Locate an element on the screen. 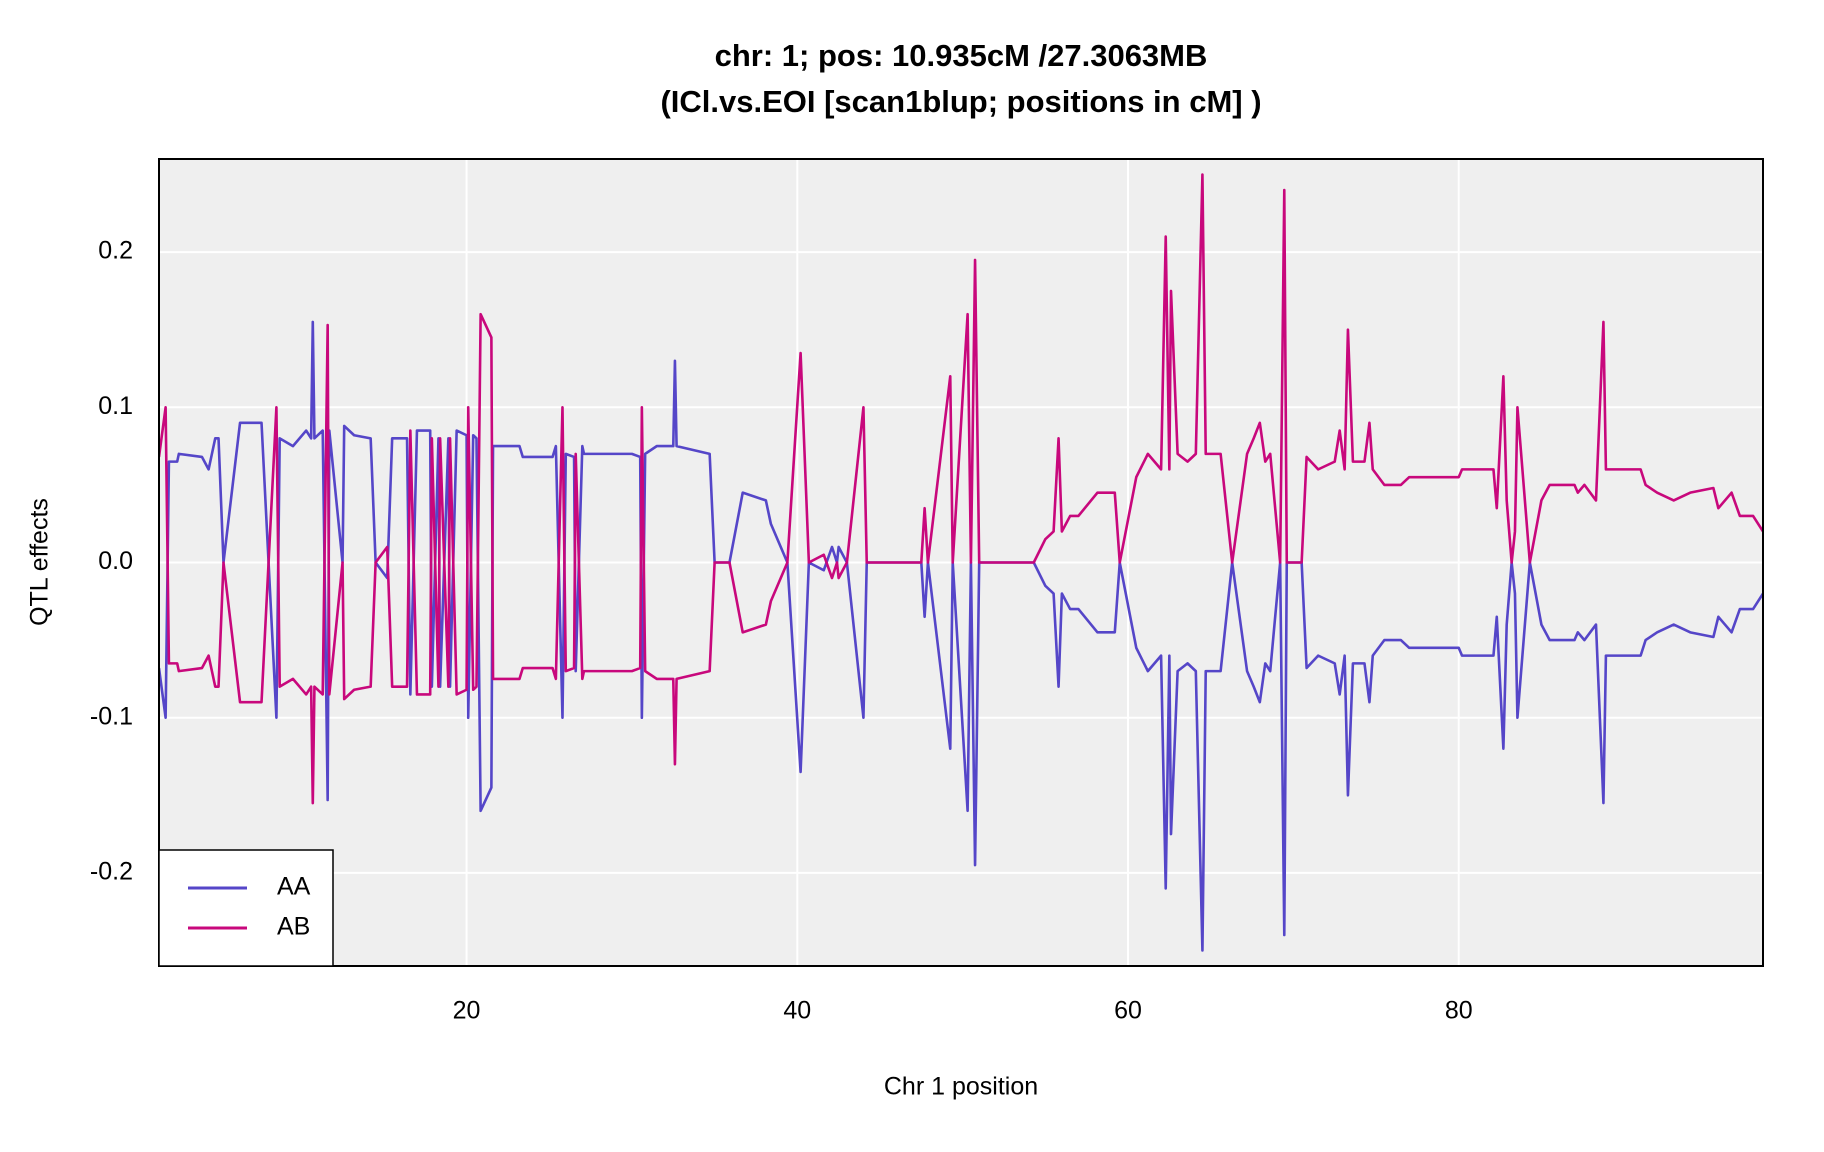 This screenshot has height=1152, width=1824. legend-box is located at coordinates (246, 908).